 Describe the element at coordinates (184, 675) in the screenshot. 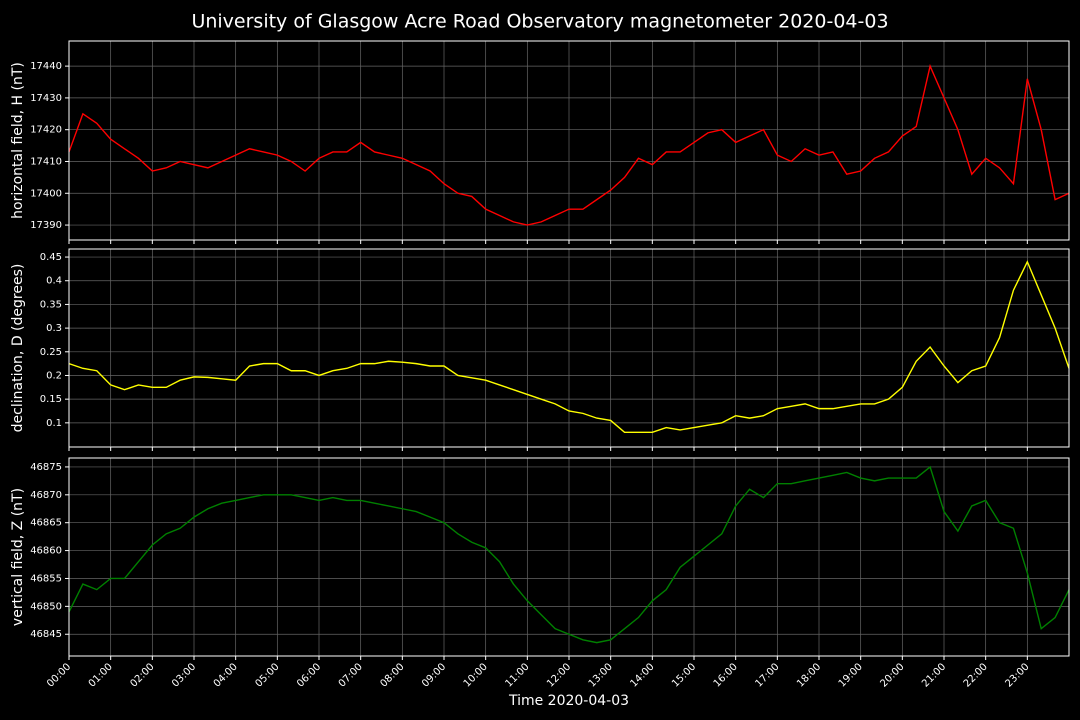

I see `x-tick-label: 03:00` at that location.